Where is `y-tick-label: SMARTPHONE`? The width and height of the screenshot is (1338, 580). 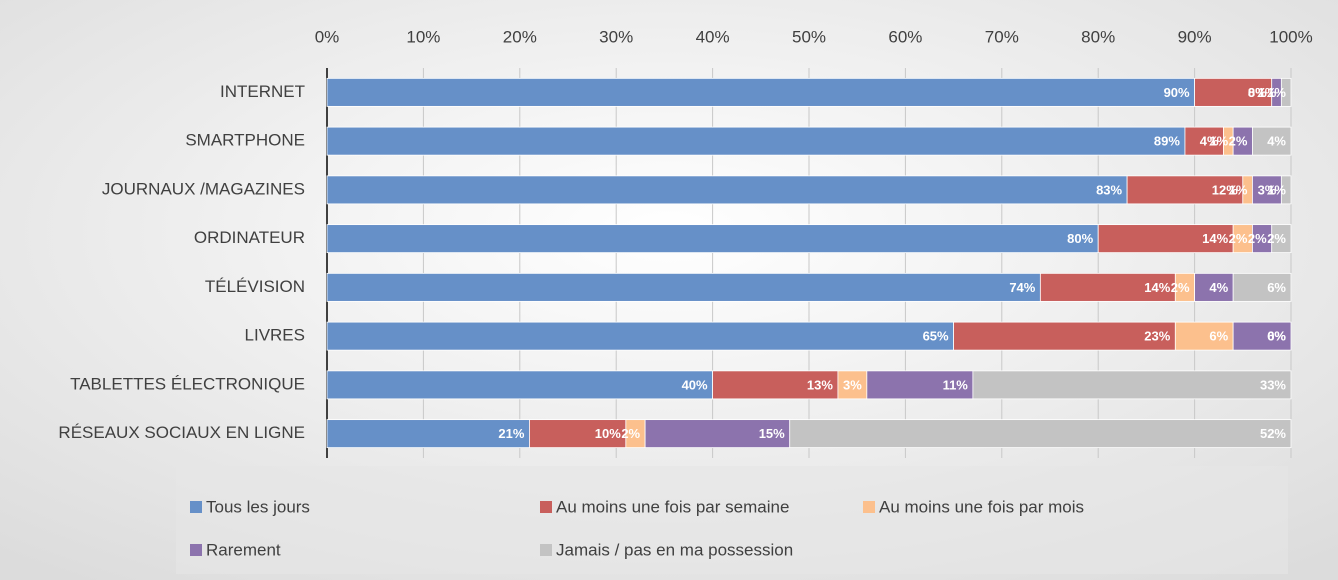
y-tick-label: SMARTPHONE is located at coordinates (245, 140).